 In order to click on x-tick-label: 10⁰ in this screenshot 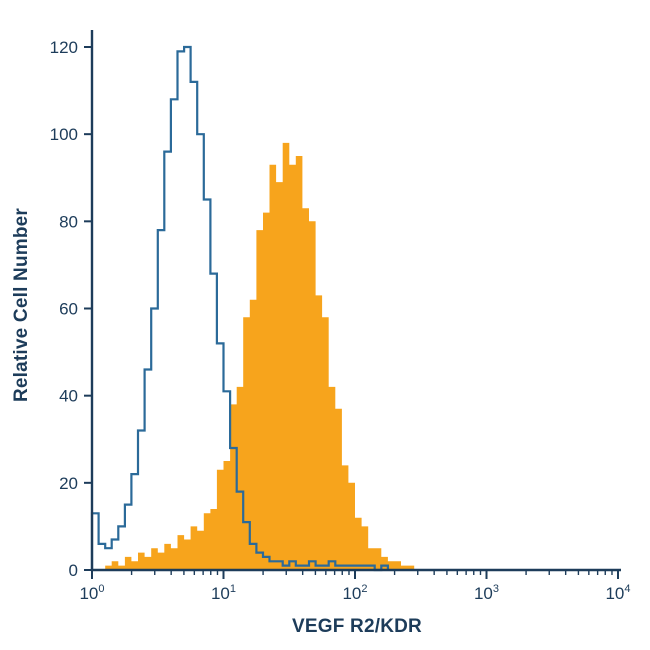, I will do `click(91, 593)`.